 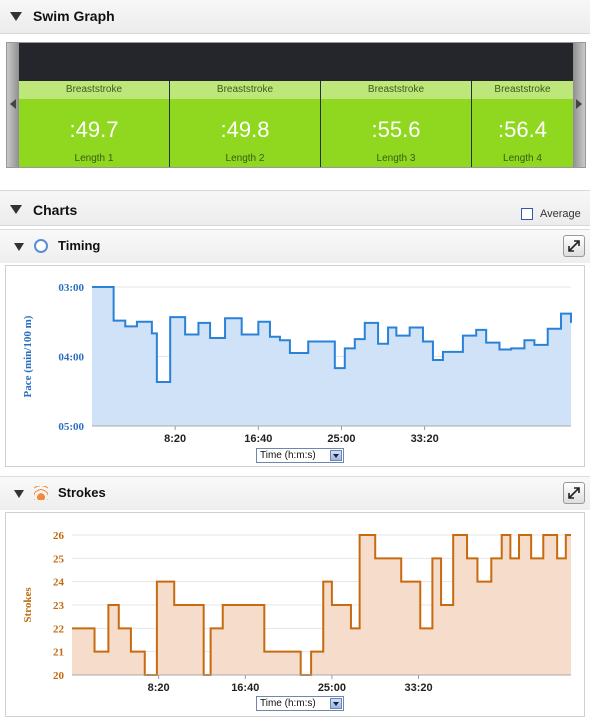 What do you see at coordinates (295, 208) in the screenshot?
I see `charts-header: Charts Average` at bounding box center [295, 208].